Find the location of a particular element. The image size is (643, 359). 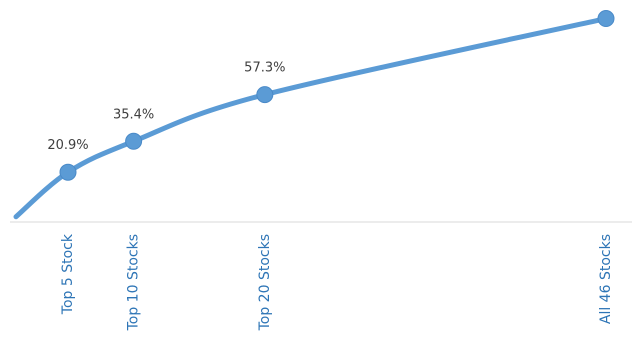

x-tick-label: All 46 Stocks is located at coordinates (606, 279).